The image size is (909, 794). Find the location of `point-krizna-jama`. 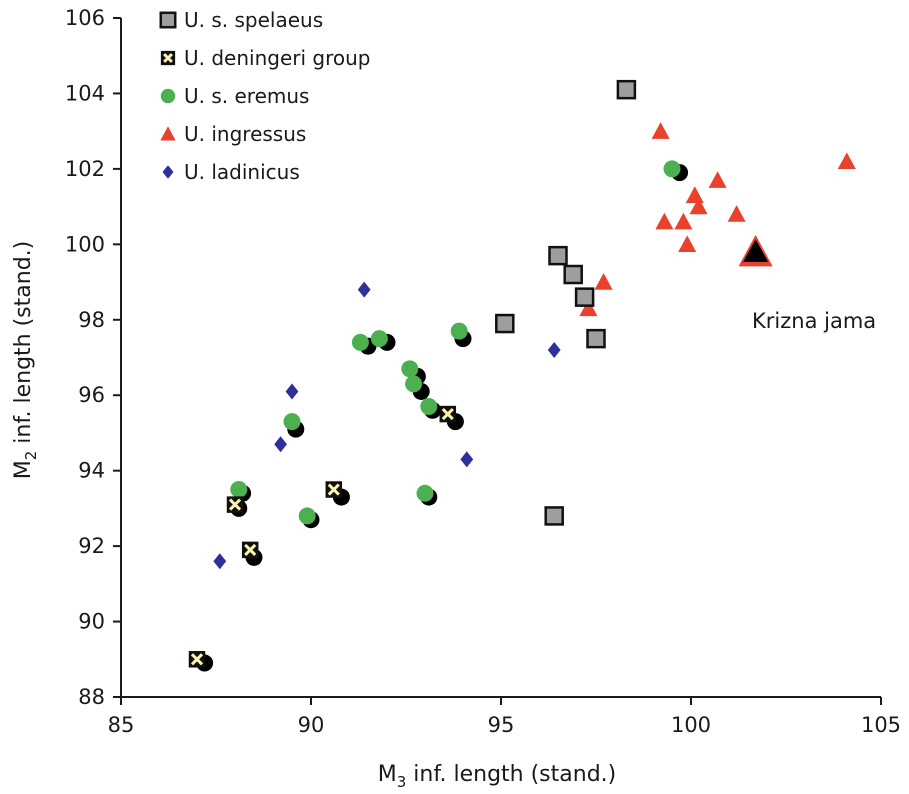

point-krizna-jama is located at coordinates (755, 250).